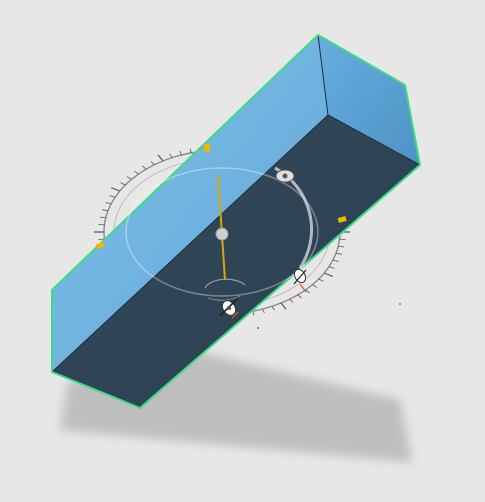 The width and height of the screenshot is (485, 502). I want to click on scale-handle-icon, so click(229, 308).